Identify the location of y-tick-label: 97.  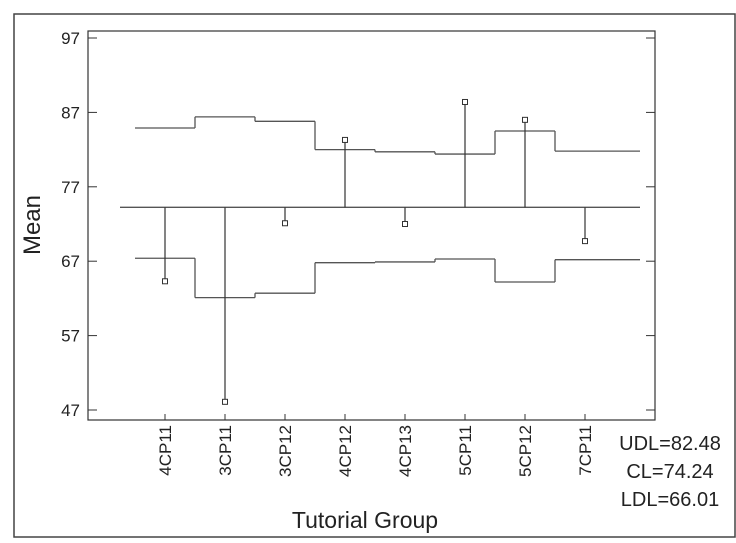
(70, 38).